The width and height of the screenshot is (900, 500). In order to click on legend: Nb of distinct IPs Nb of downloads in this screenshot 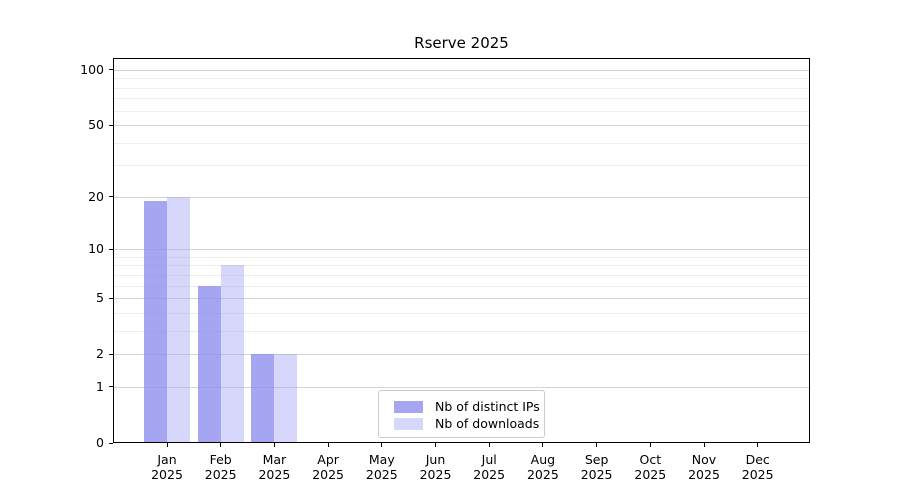, I will do `click(461, 414)`.